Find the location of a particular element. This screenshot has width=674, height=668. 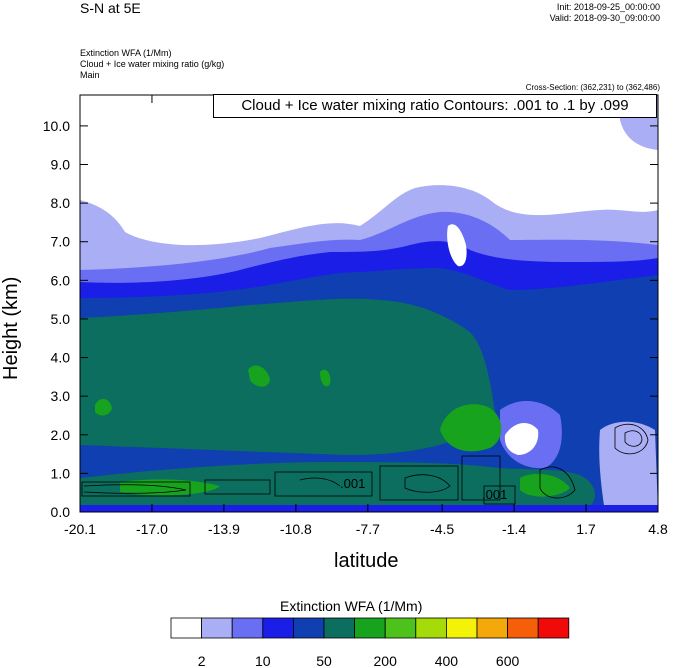

y-tick-label: 1.0 is located at coordinates (61, 473).